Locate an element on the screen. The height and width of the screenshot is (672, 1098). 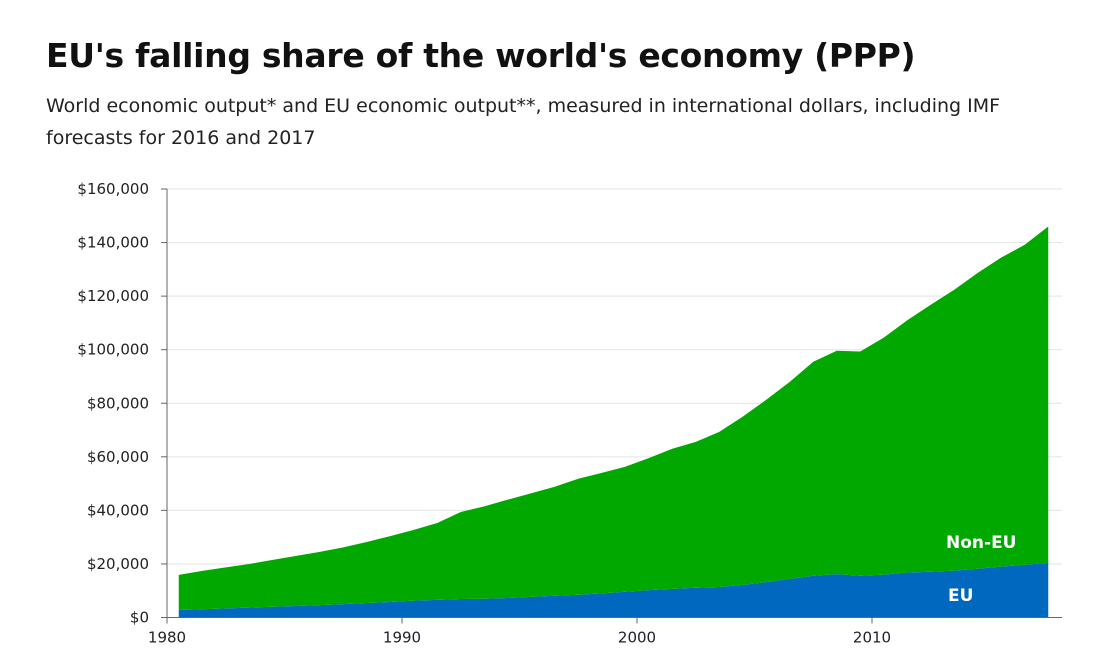
series-label-eu: EU is located at coordinates (960, 596).